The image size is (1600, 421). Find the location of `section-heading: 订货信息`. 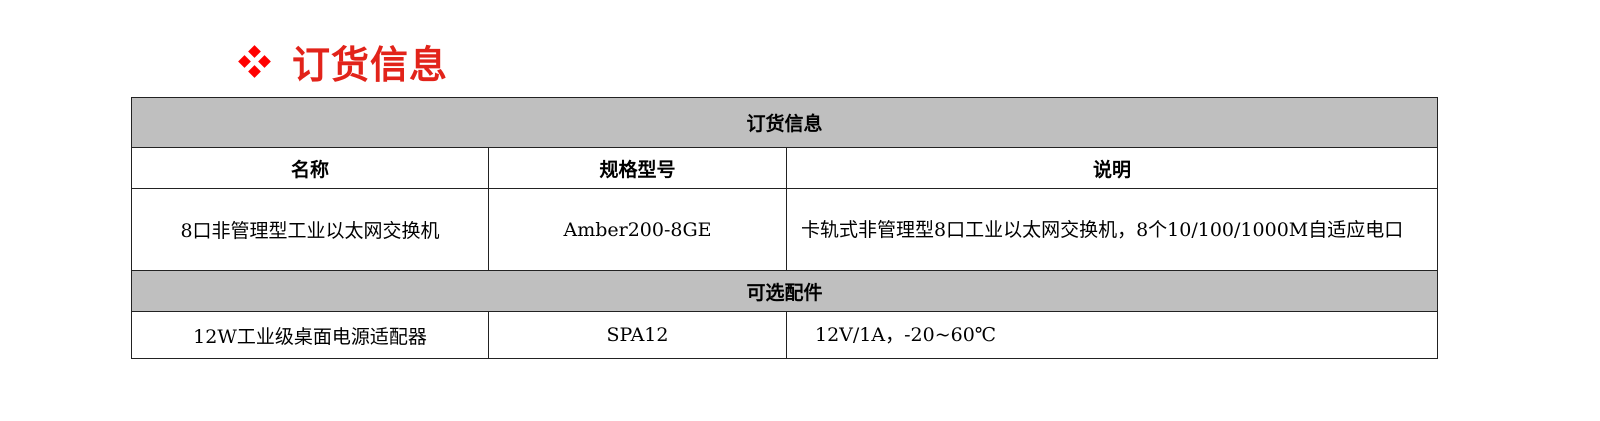

section-heading: 订货信息 is located at coordinates (343, 61).